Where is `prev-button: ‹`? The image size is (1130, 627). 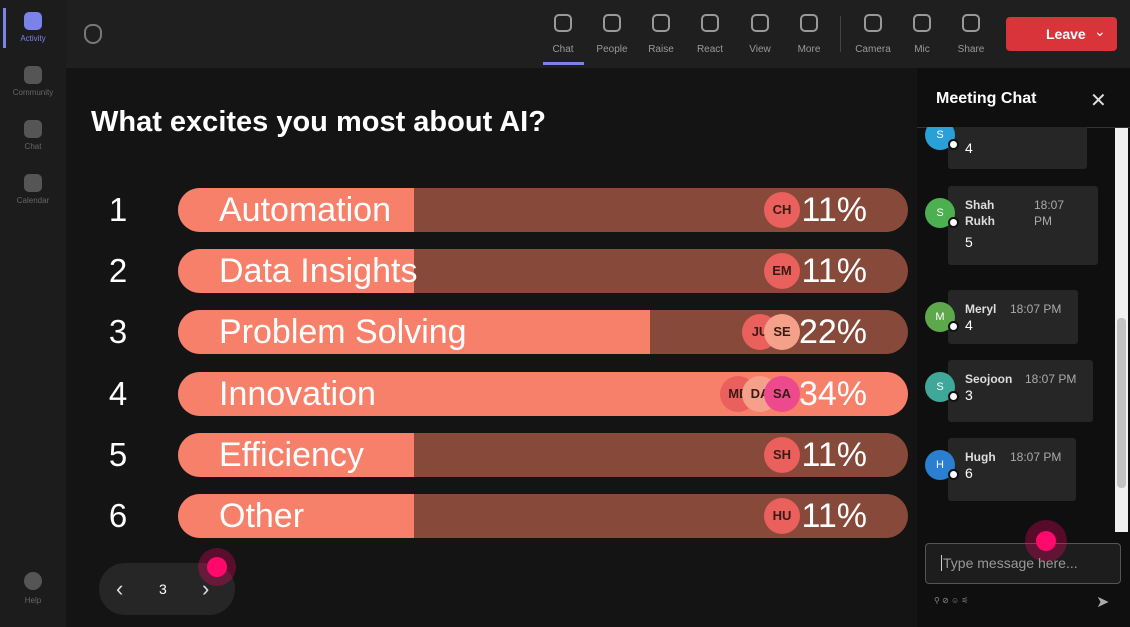 prev-button: ‹ is located at coordinates (120, 588).